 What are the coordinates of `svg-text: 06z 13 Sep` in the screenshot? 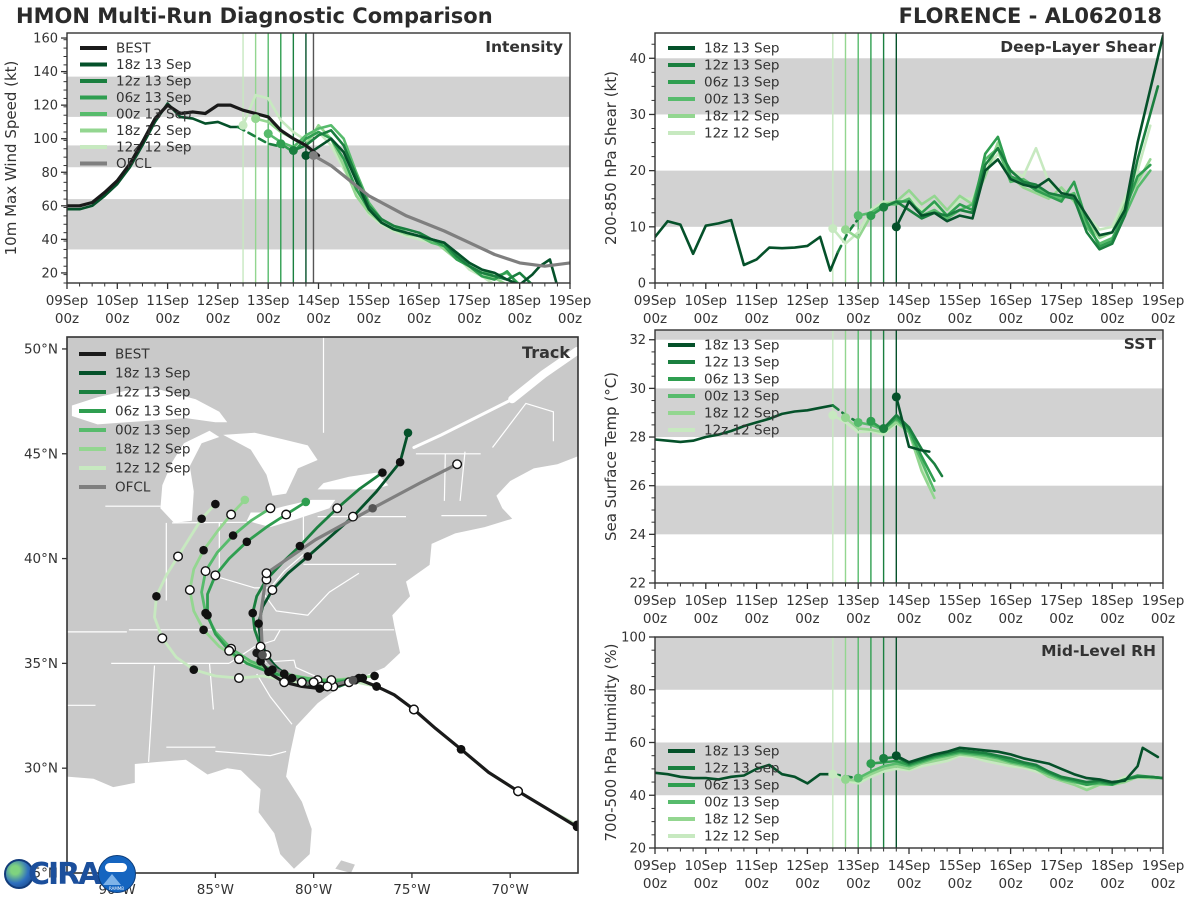 It's located at (741, 83).